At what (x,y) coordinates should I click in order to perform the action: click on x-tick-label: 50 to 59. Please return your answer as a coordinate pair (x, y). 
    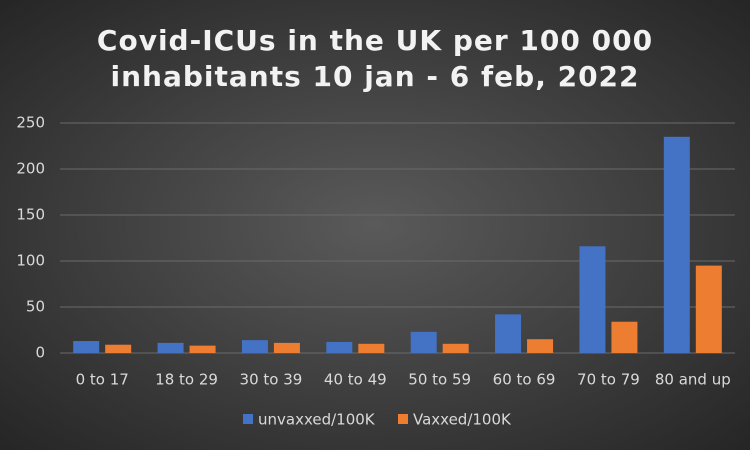
    Looking at the image, I should click on (439, 380).